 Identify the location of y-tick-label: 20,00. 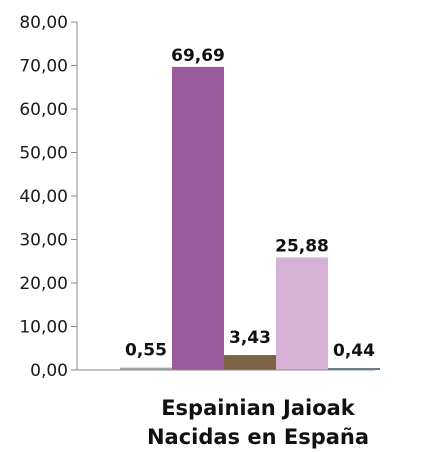
(43, 284).